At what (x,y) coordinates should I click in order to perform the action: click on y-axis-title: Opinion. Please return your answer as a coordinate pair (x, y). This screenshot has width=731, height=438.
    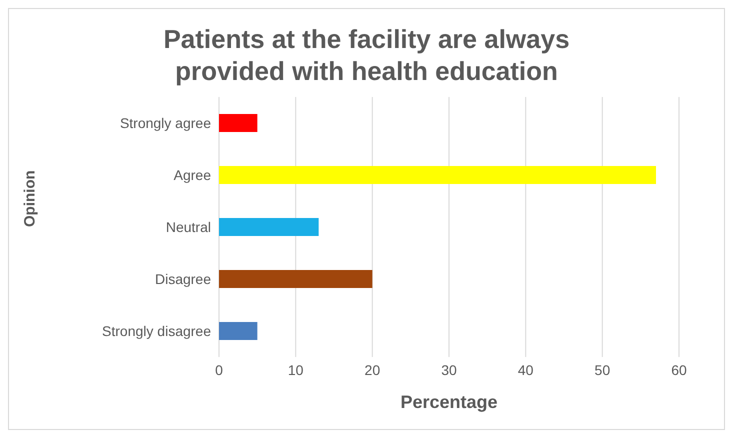
    Looking at the image, I should click on (29, 198).